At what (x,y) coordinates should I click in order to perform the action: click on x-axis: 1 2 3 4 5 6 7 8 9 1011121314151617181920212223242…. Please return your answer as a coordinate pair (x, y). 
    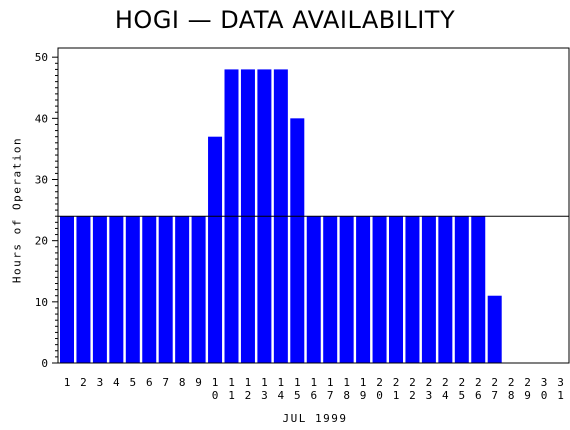
    Looking at the image, I should click on (314, 389).